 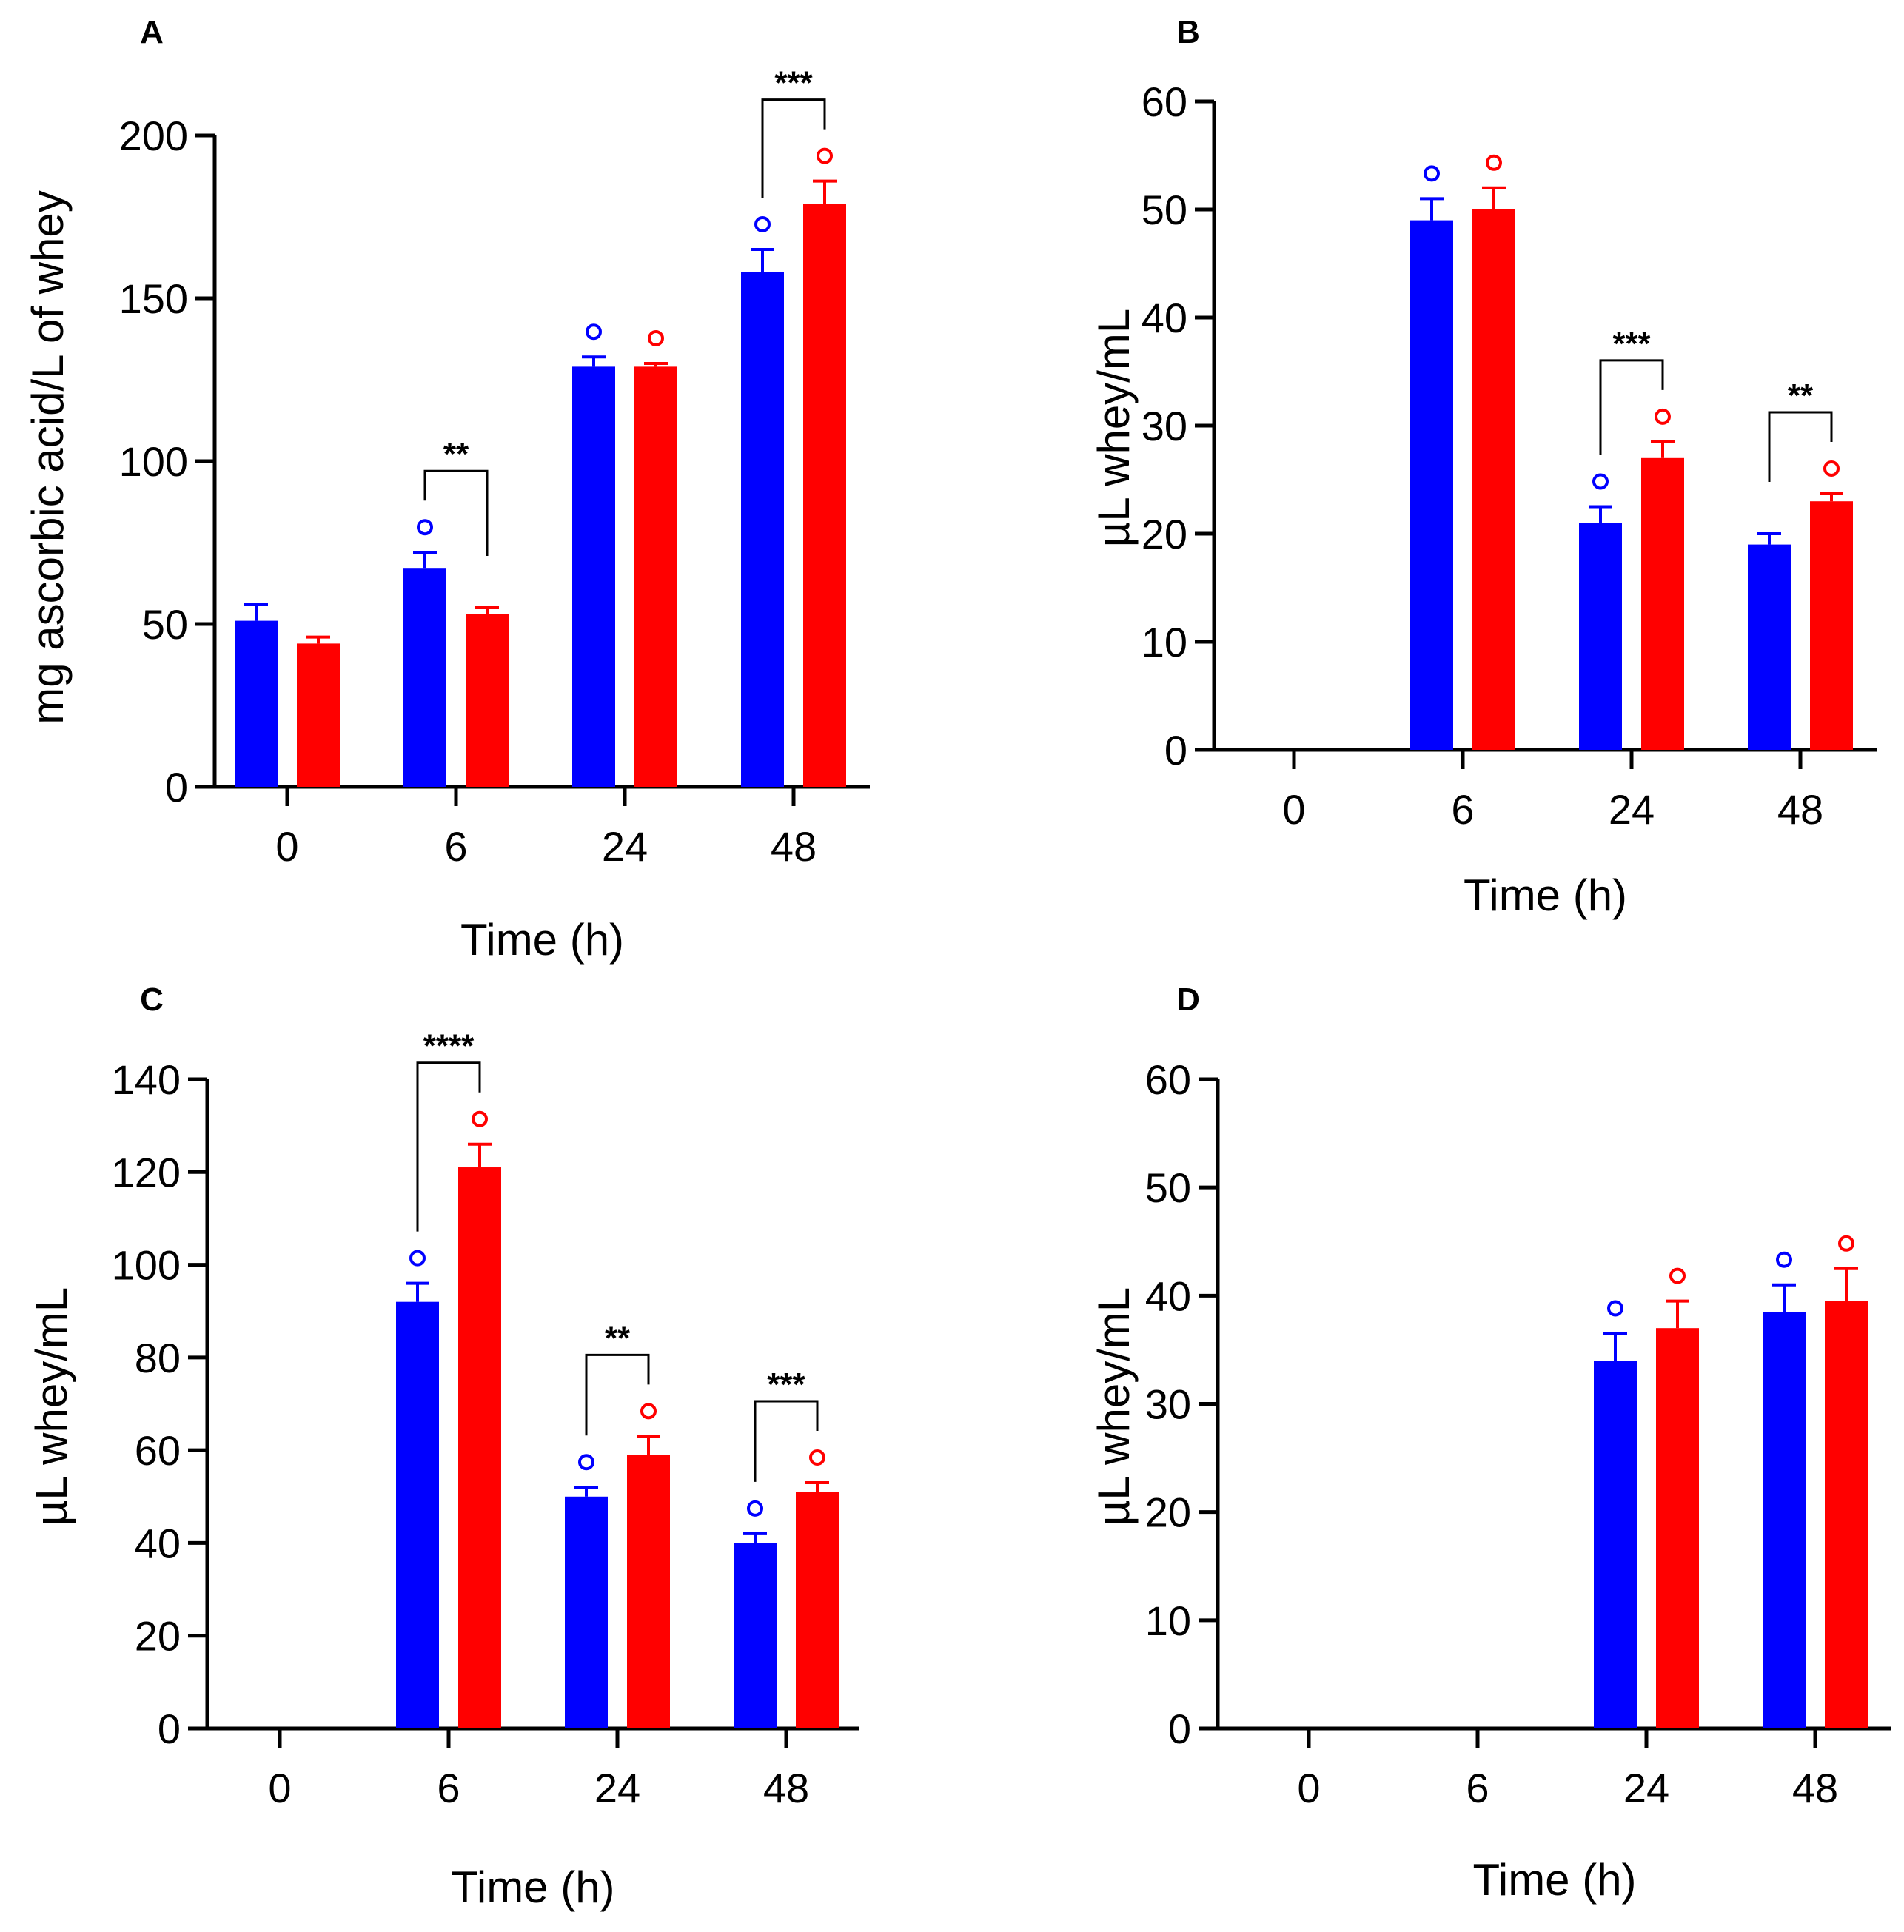 I want to click on y-axis-title: mg ascorbic acid/L of whey, so click(x=48, y=457).